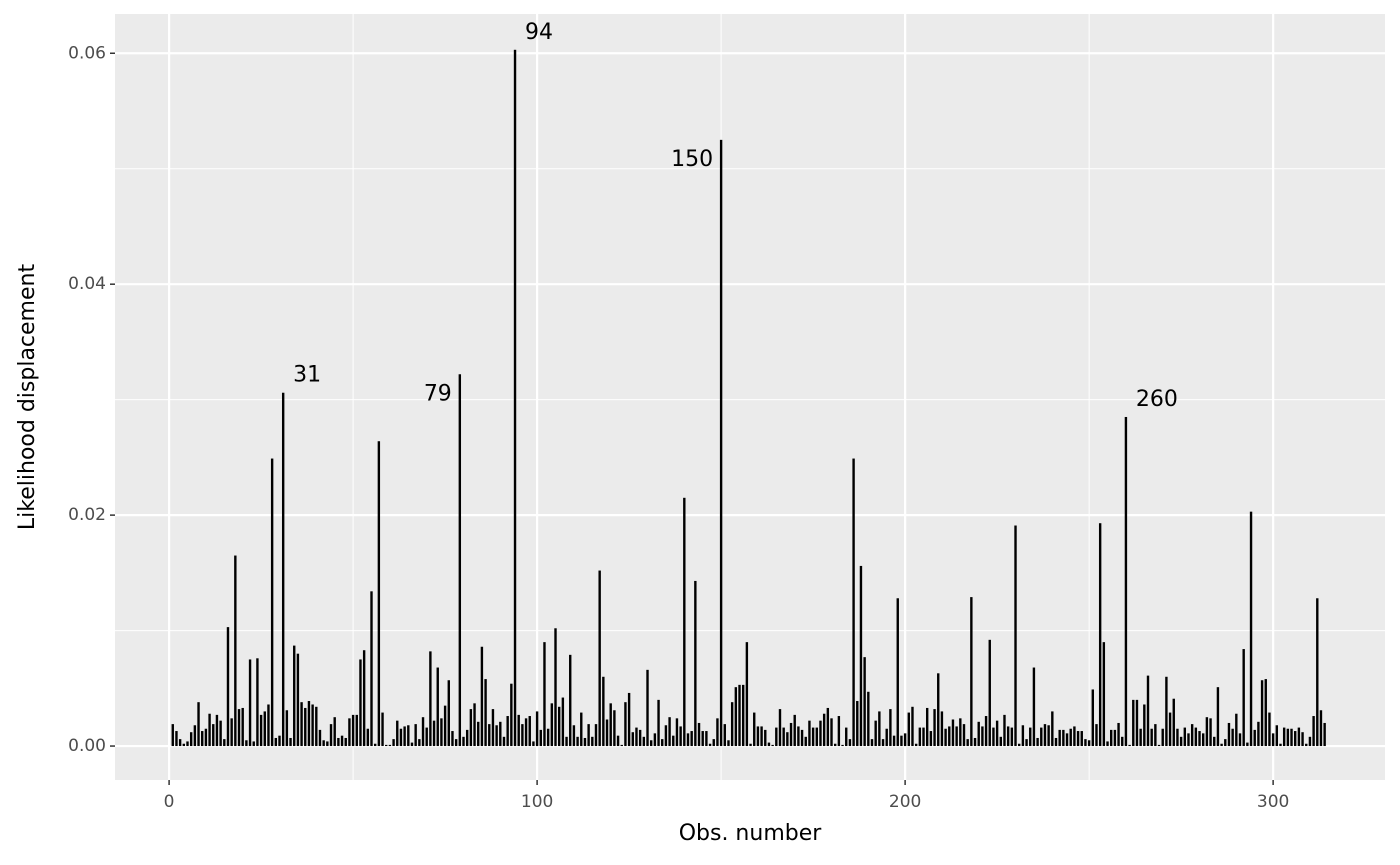 The height and width of the screenshot is (865, 1400). What do you see at coordinates (87, 284) in the screenshot?
I see `y-tick-label: 0.04` at bounding box center [87, 284].